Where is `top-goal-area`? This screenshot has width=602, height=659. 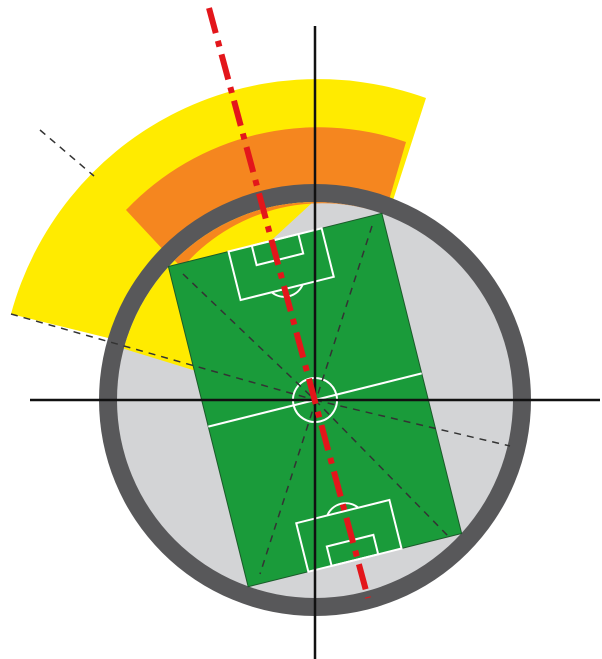
top-goal-area is located at coordinates (277, 249).